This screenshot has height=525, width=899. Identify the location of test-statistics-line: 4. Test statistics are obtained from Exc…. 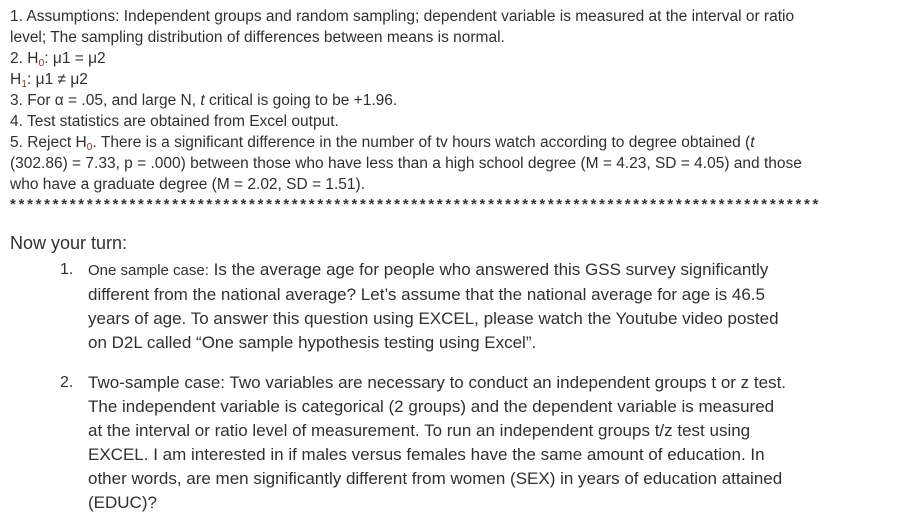
(450, 121).